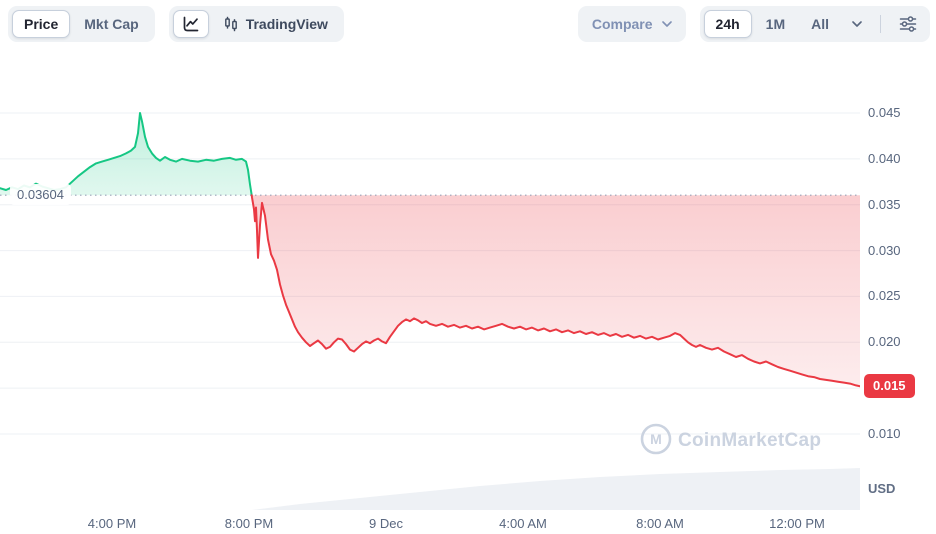  Describe the element at coordinates (884, 250) in the screenshot. I see `y-tick-label: 0.030` at that location.